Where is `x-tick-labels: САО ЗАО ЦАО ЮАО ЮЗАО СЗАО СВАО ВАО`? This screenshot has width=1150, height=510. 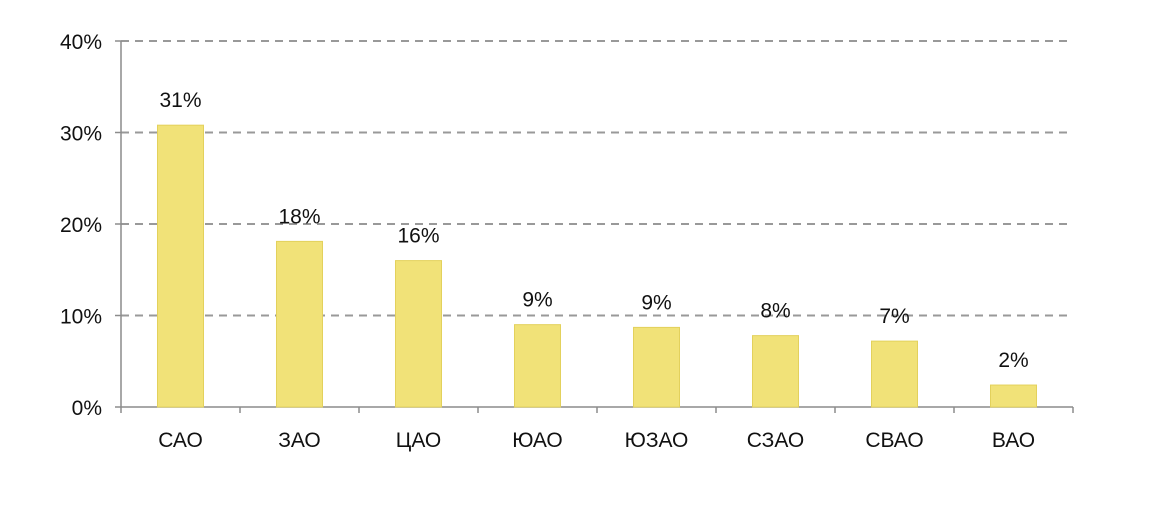 x-tick-labels: САО ЗАО ЦАО ЮАО ЮЗАО СЗАО СВАО ВАО is located at coordinates (596, 440).